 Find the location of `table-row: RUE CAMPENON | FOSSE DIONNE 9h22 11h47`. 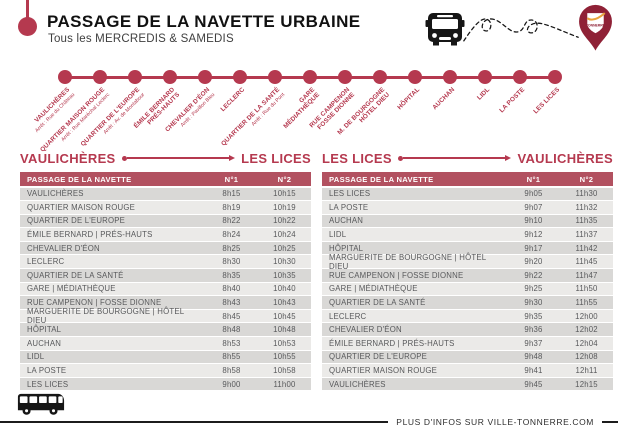

table-row: RUE CAMPENON | FOSSE DIONNE 9h22 11h47 is located at coordinates (467, 276).